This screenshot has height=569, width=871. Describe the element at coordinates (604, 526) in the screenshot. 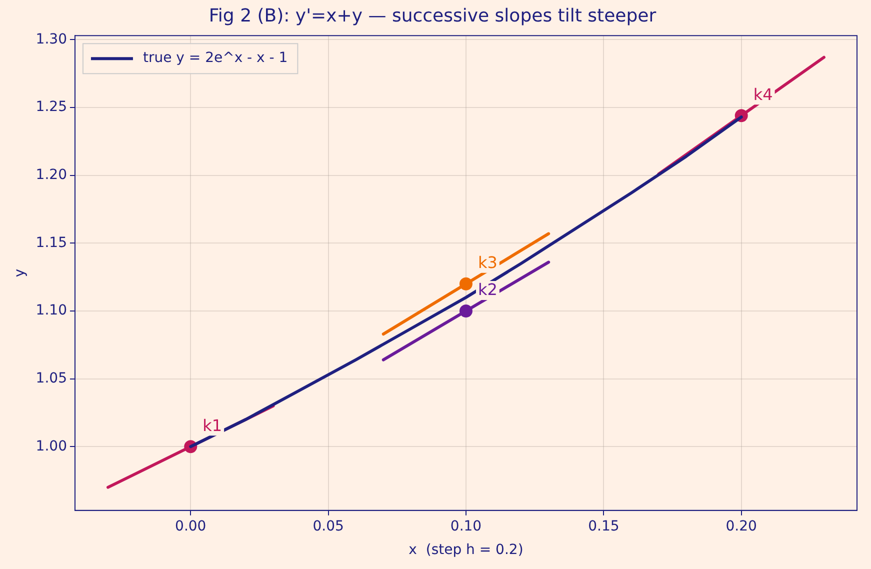

I see `x-tick-label: 0.15` at that location.